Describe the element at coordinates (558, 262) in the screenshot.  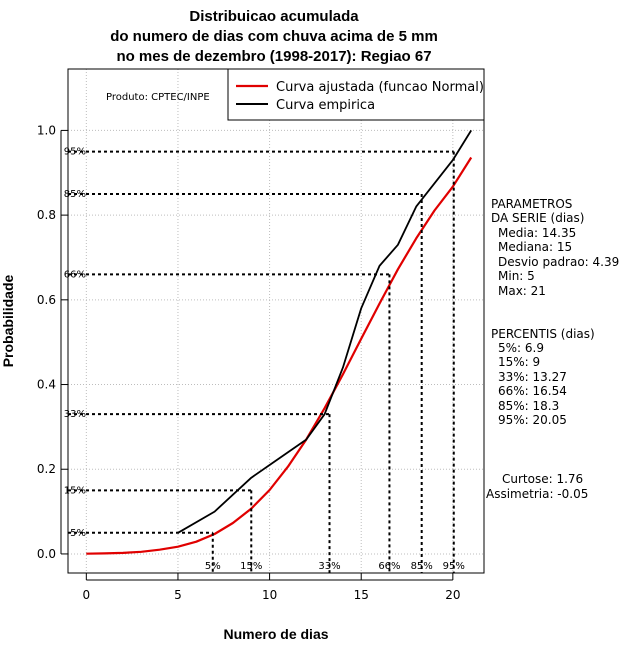
I see `params-stddev: Desvio padrao: 4.39` at that location.